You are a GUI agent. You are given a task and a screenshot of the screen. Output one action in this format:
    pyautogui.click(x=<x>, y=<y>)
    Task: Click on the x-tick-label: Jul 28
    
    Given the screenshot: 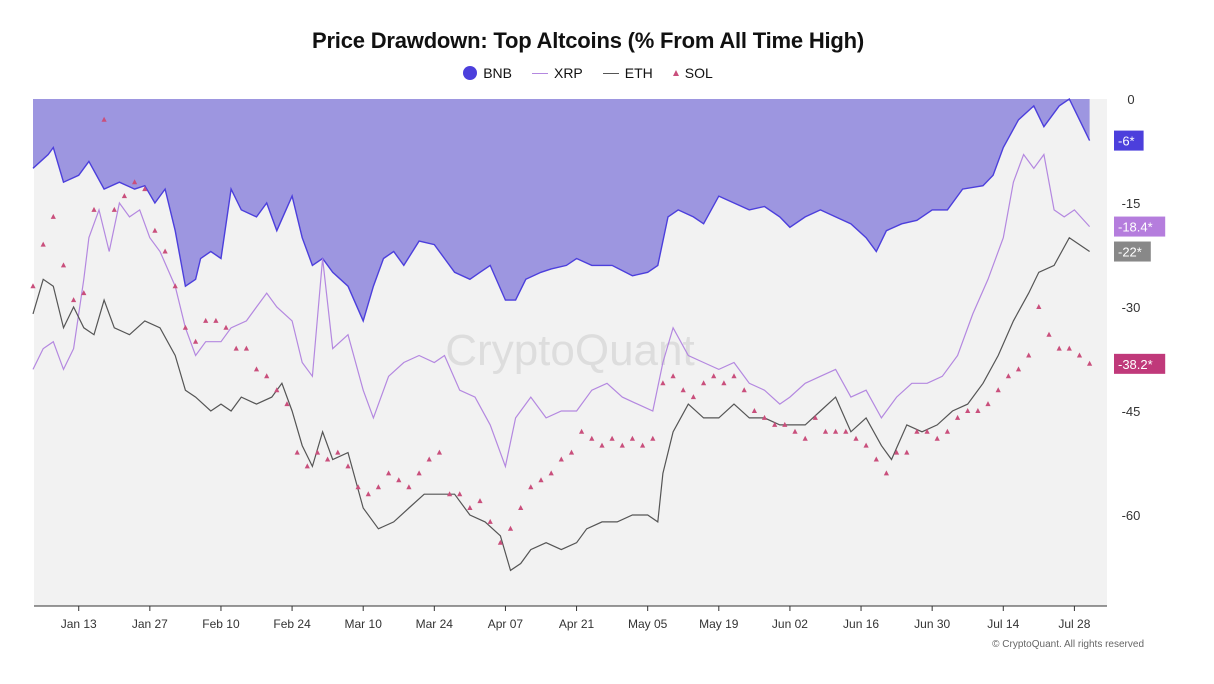 What is the action you would take?
    pyautogui.click(x=1074, y=624)
    